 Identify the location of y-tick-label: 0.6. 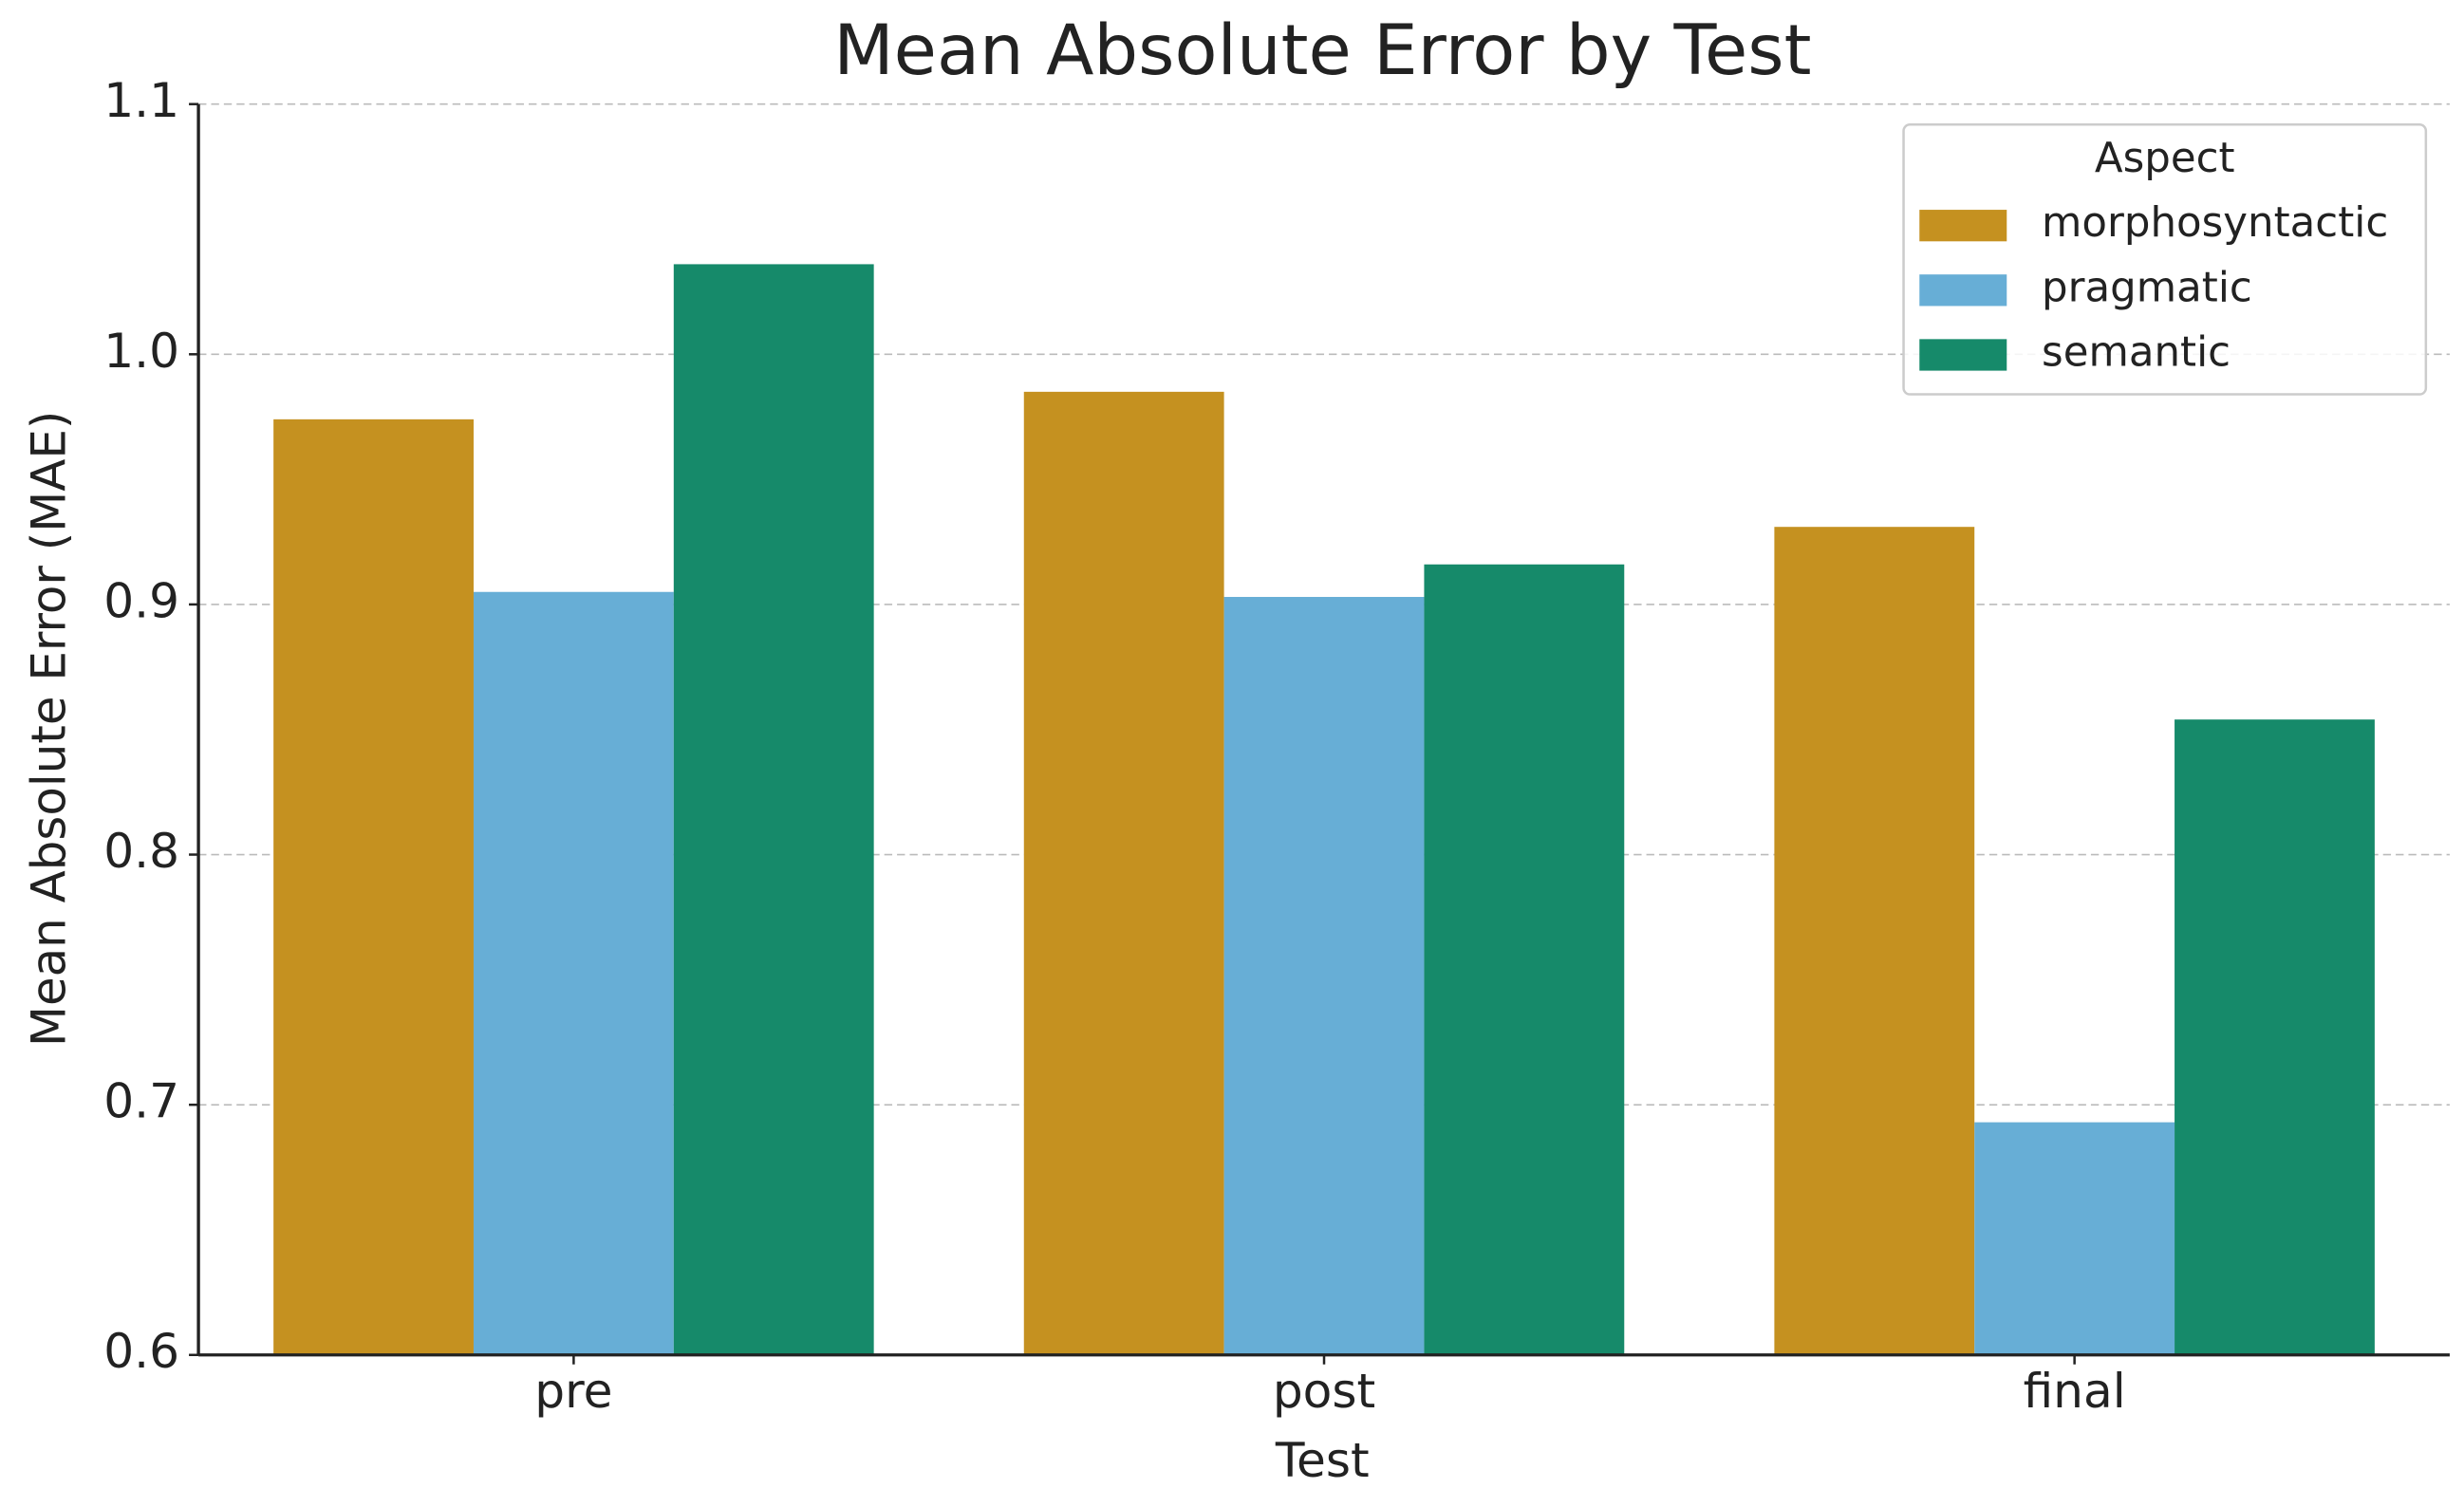
(141, 1351).